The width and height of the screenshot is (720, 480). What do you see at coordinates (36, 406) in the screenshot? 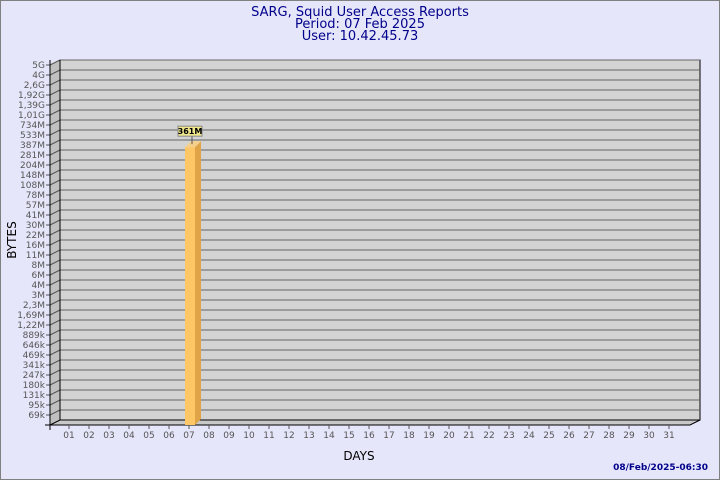
I see `y-tick-label: 95k` at bounding box center [36, 406].